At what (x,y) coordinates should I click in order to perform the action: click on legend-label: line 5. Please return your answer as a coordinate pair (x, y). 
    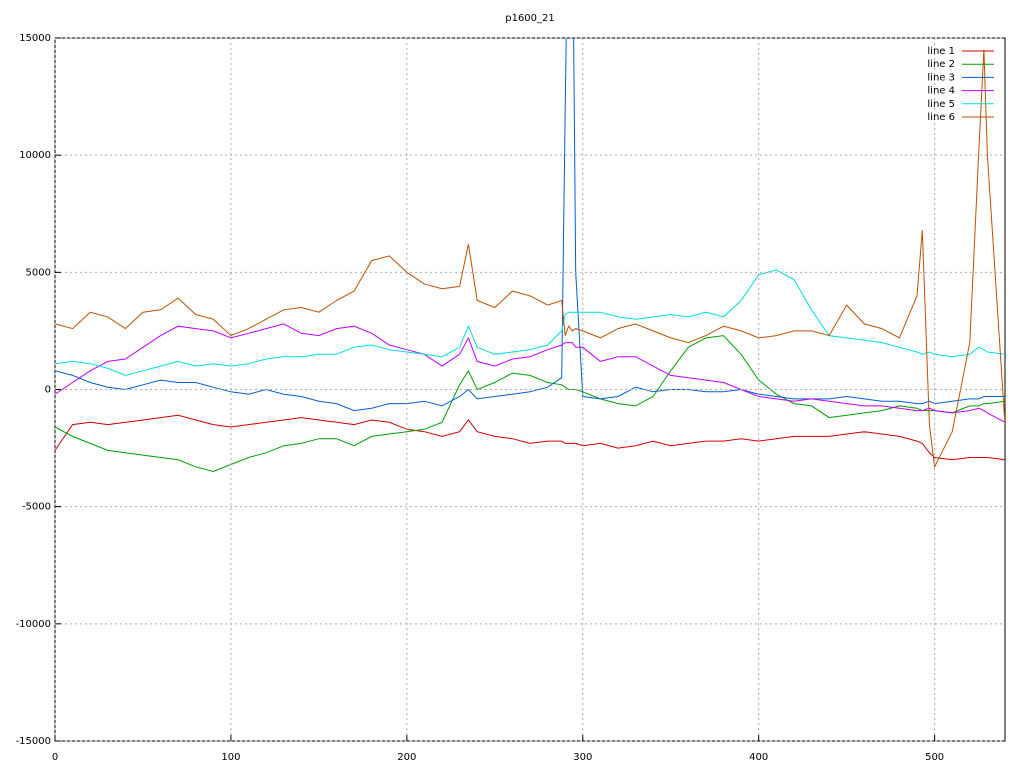
    Looking at the image, I should click on (941, 104).